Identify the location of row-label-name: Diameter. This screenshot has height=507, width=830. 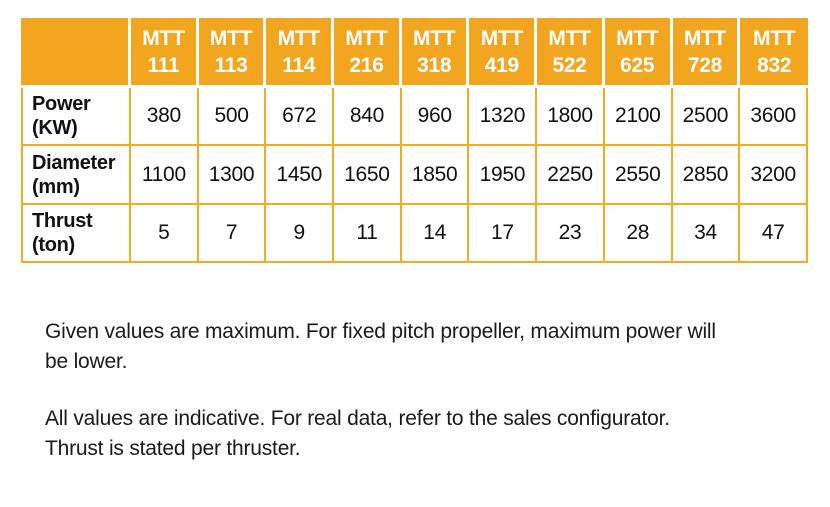
(74, 162).